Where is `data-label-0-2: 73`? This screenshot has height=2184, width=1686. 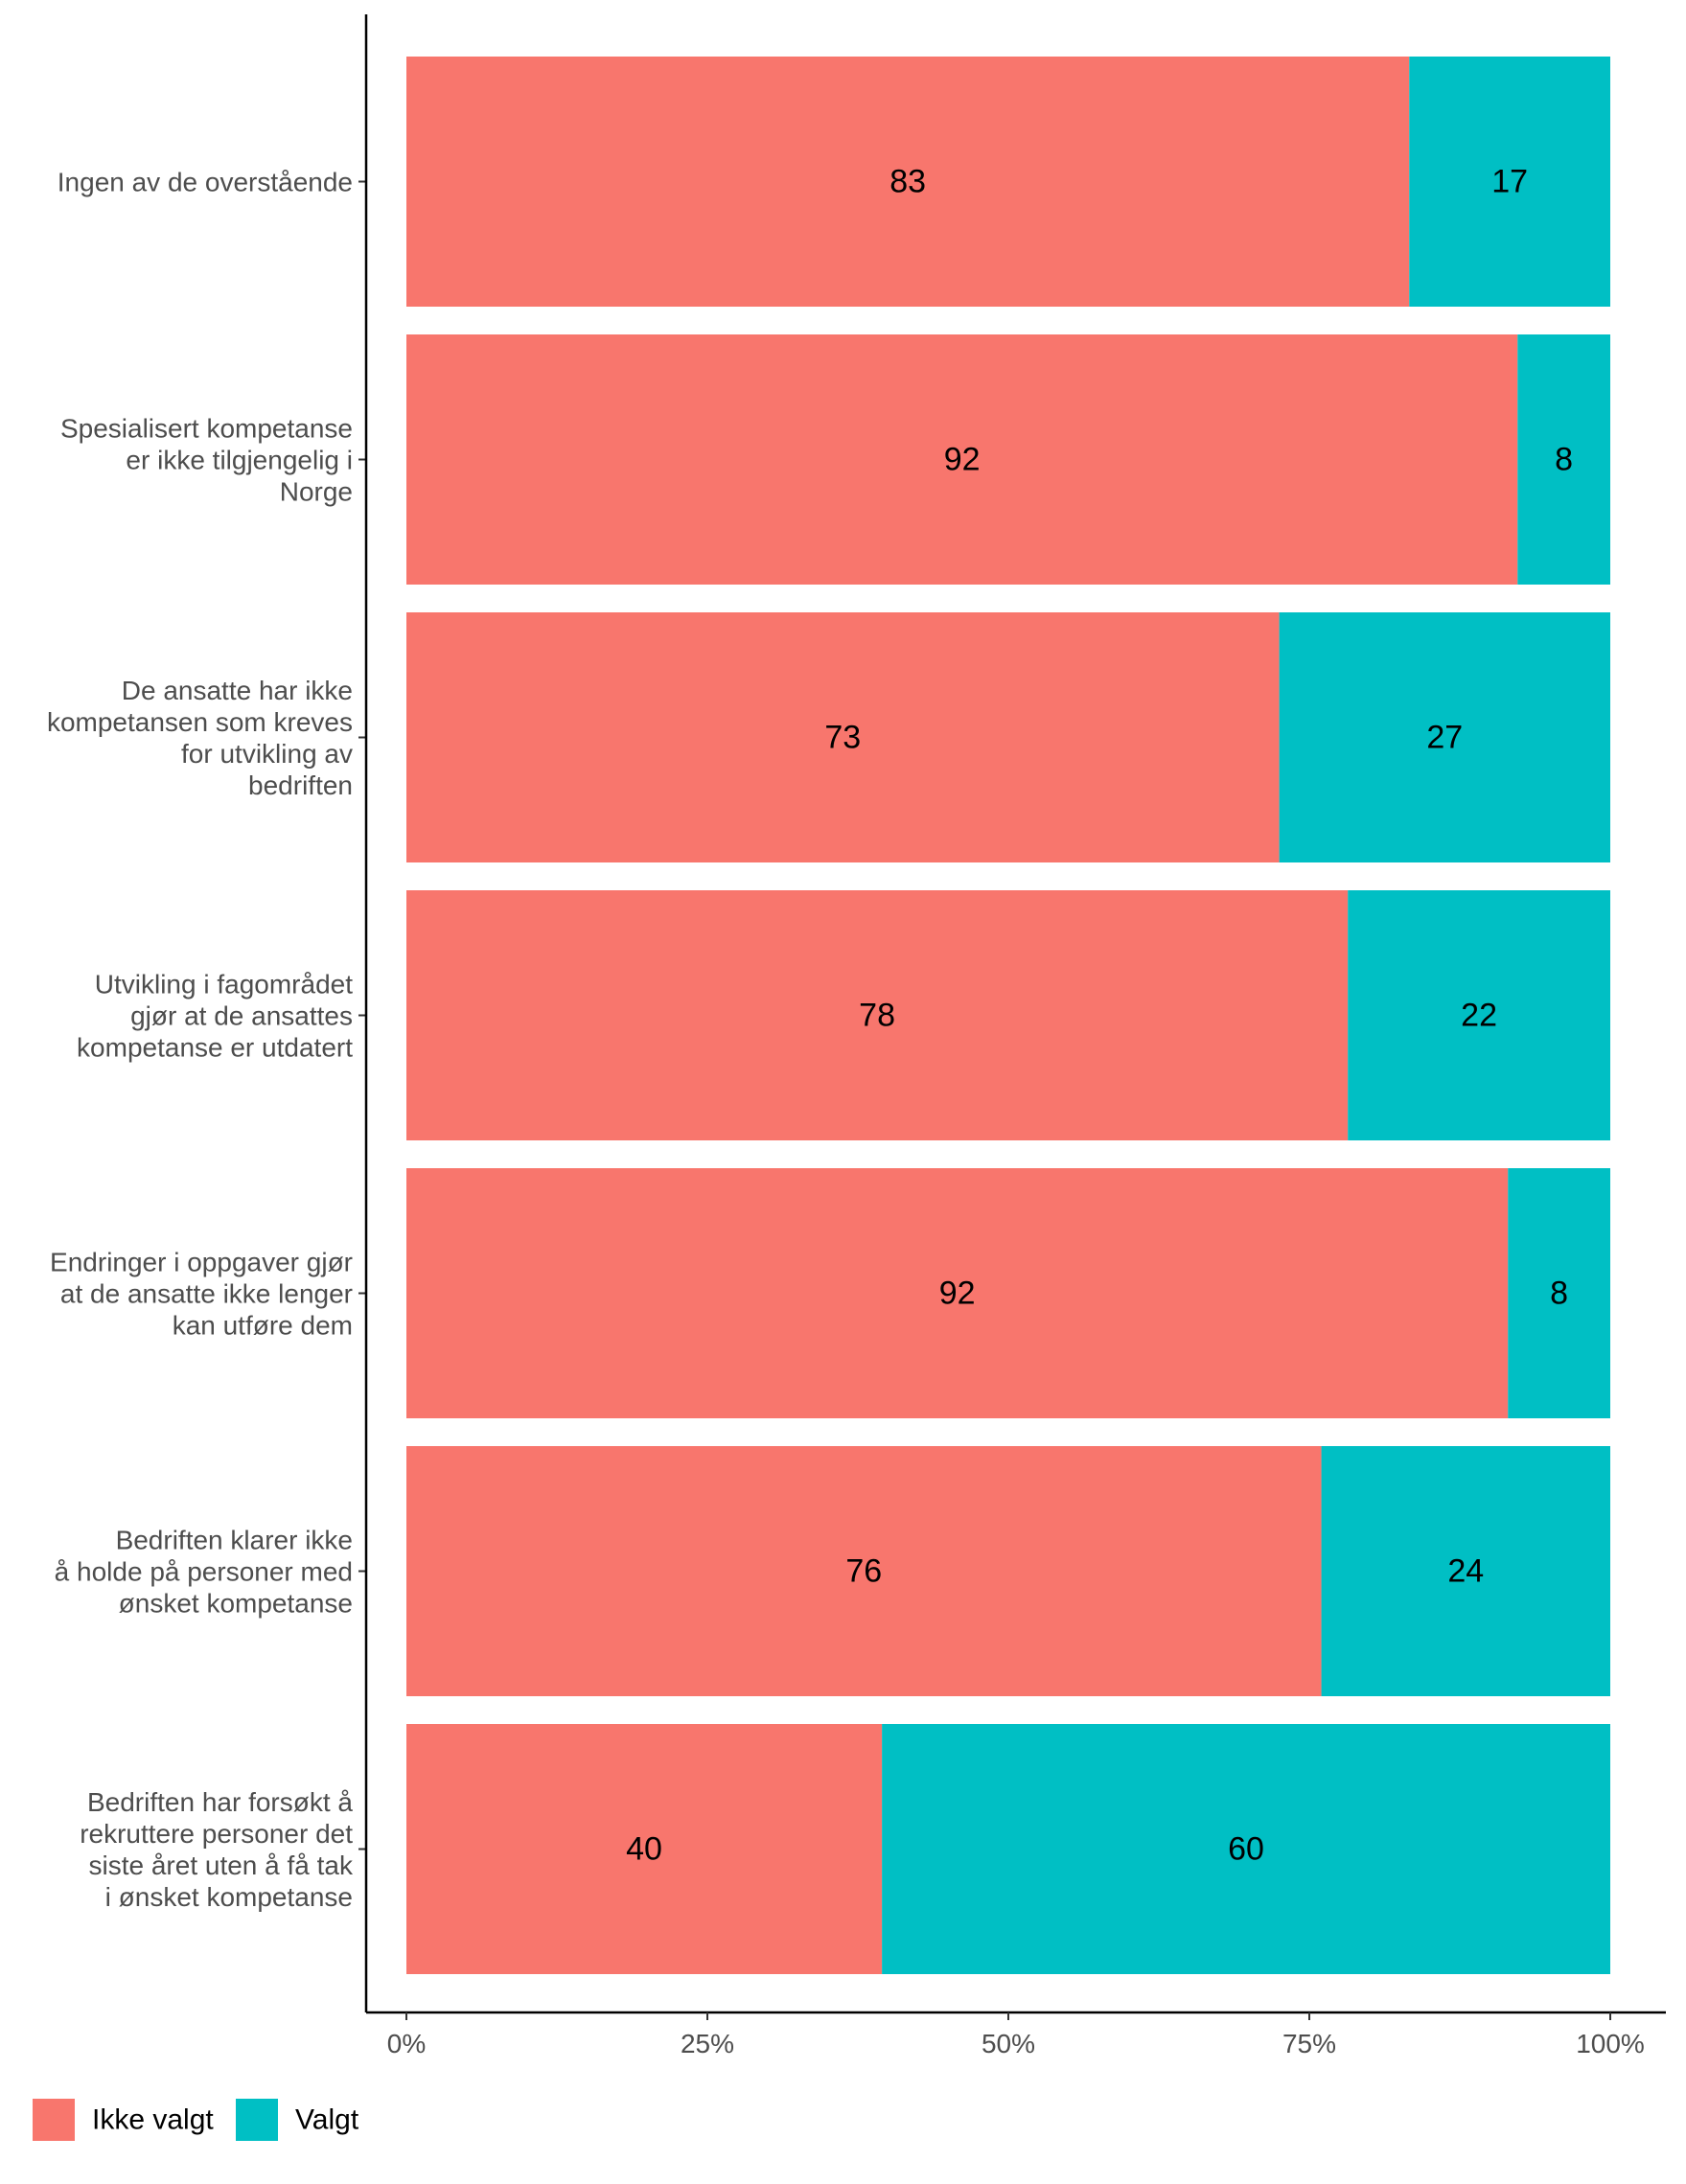
data-label-0-2: 73 is located at coordinates (842, 738).